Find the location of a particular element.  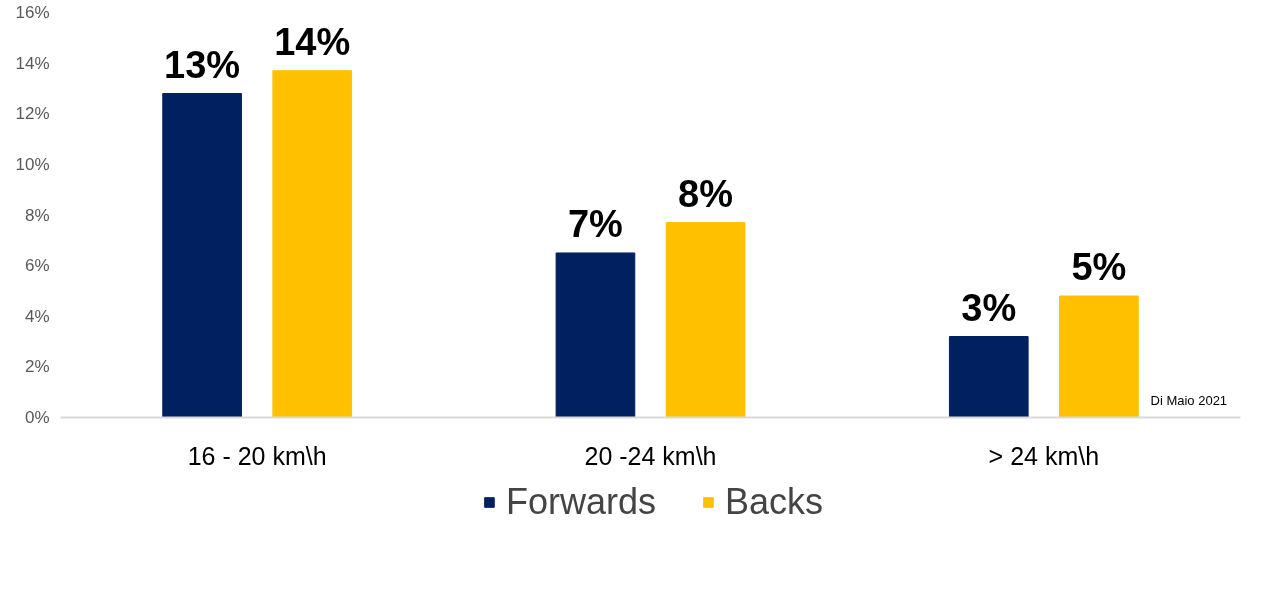

legend-label: Backs is located at coordinates (774, 502).